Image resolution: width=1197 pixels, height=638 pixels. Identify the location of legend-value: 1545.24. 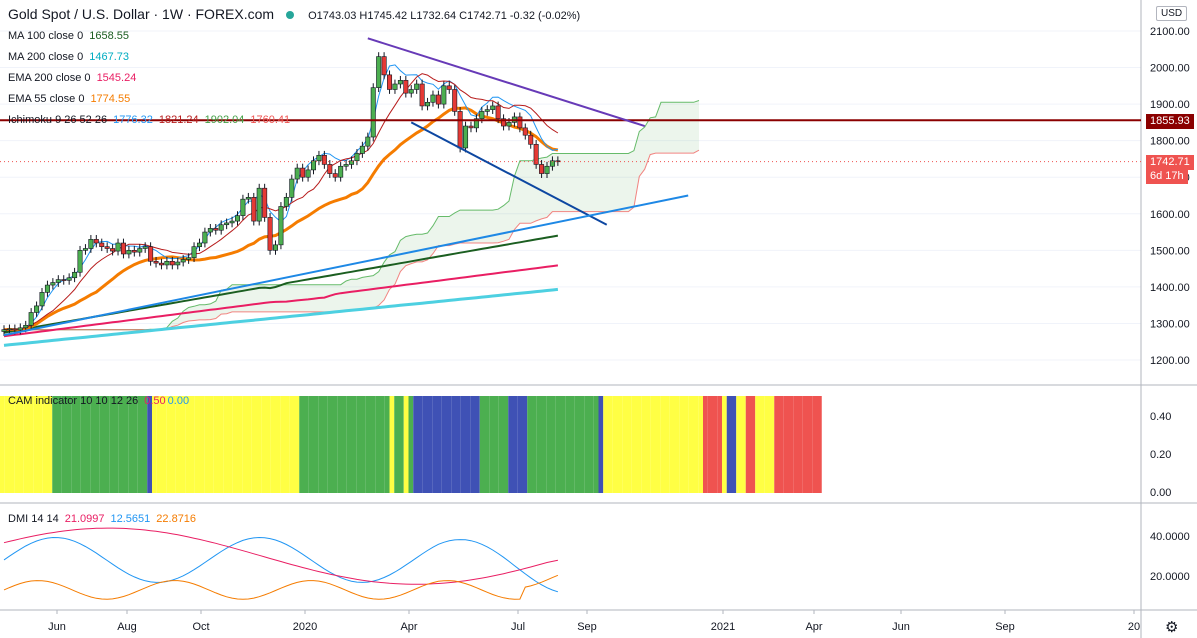
(116, 78).